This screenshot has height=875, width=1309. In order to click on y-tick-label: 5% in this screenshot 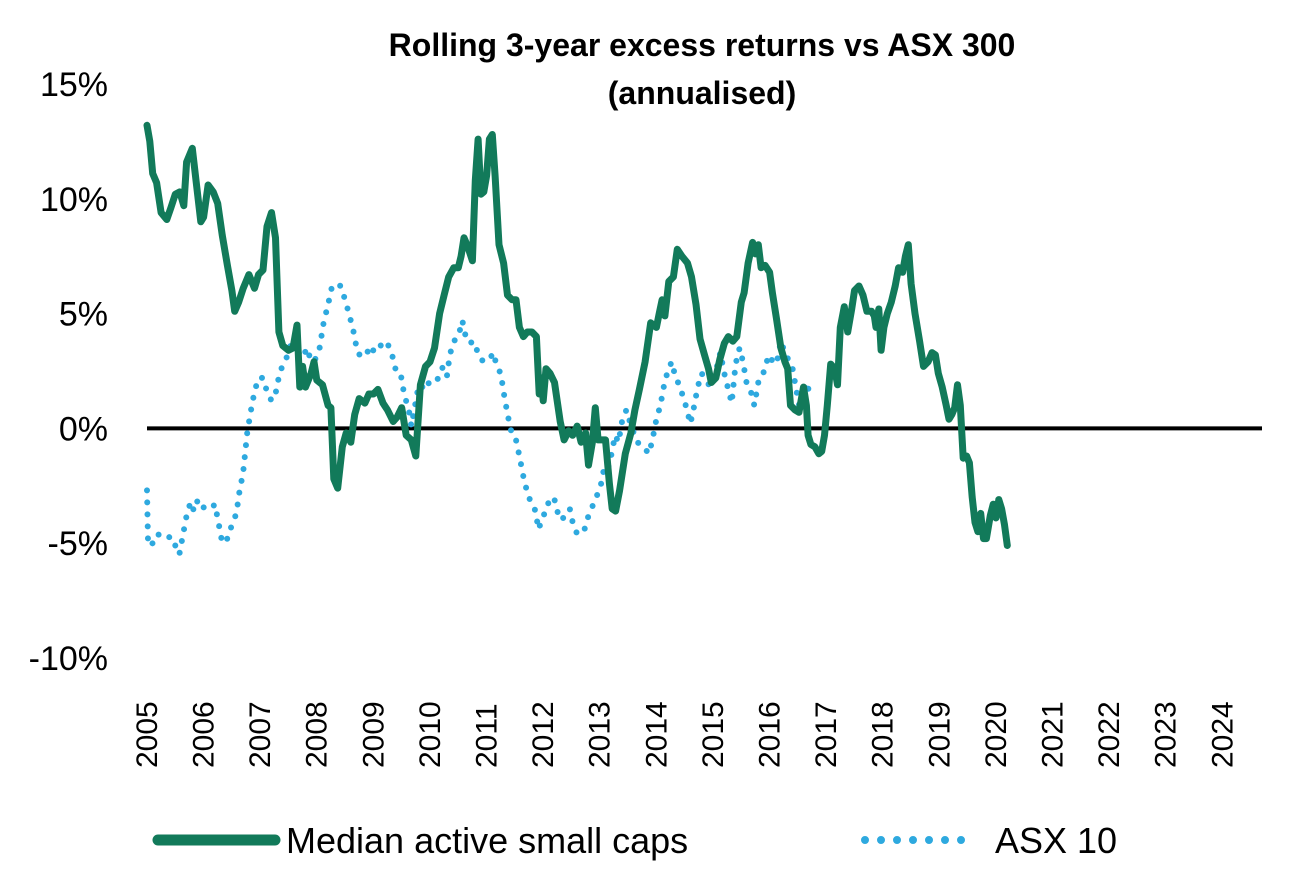, I will do `click(83, 315)`.